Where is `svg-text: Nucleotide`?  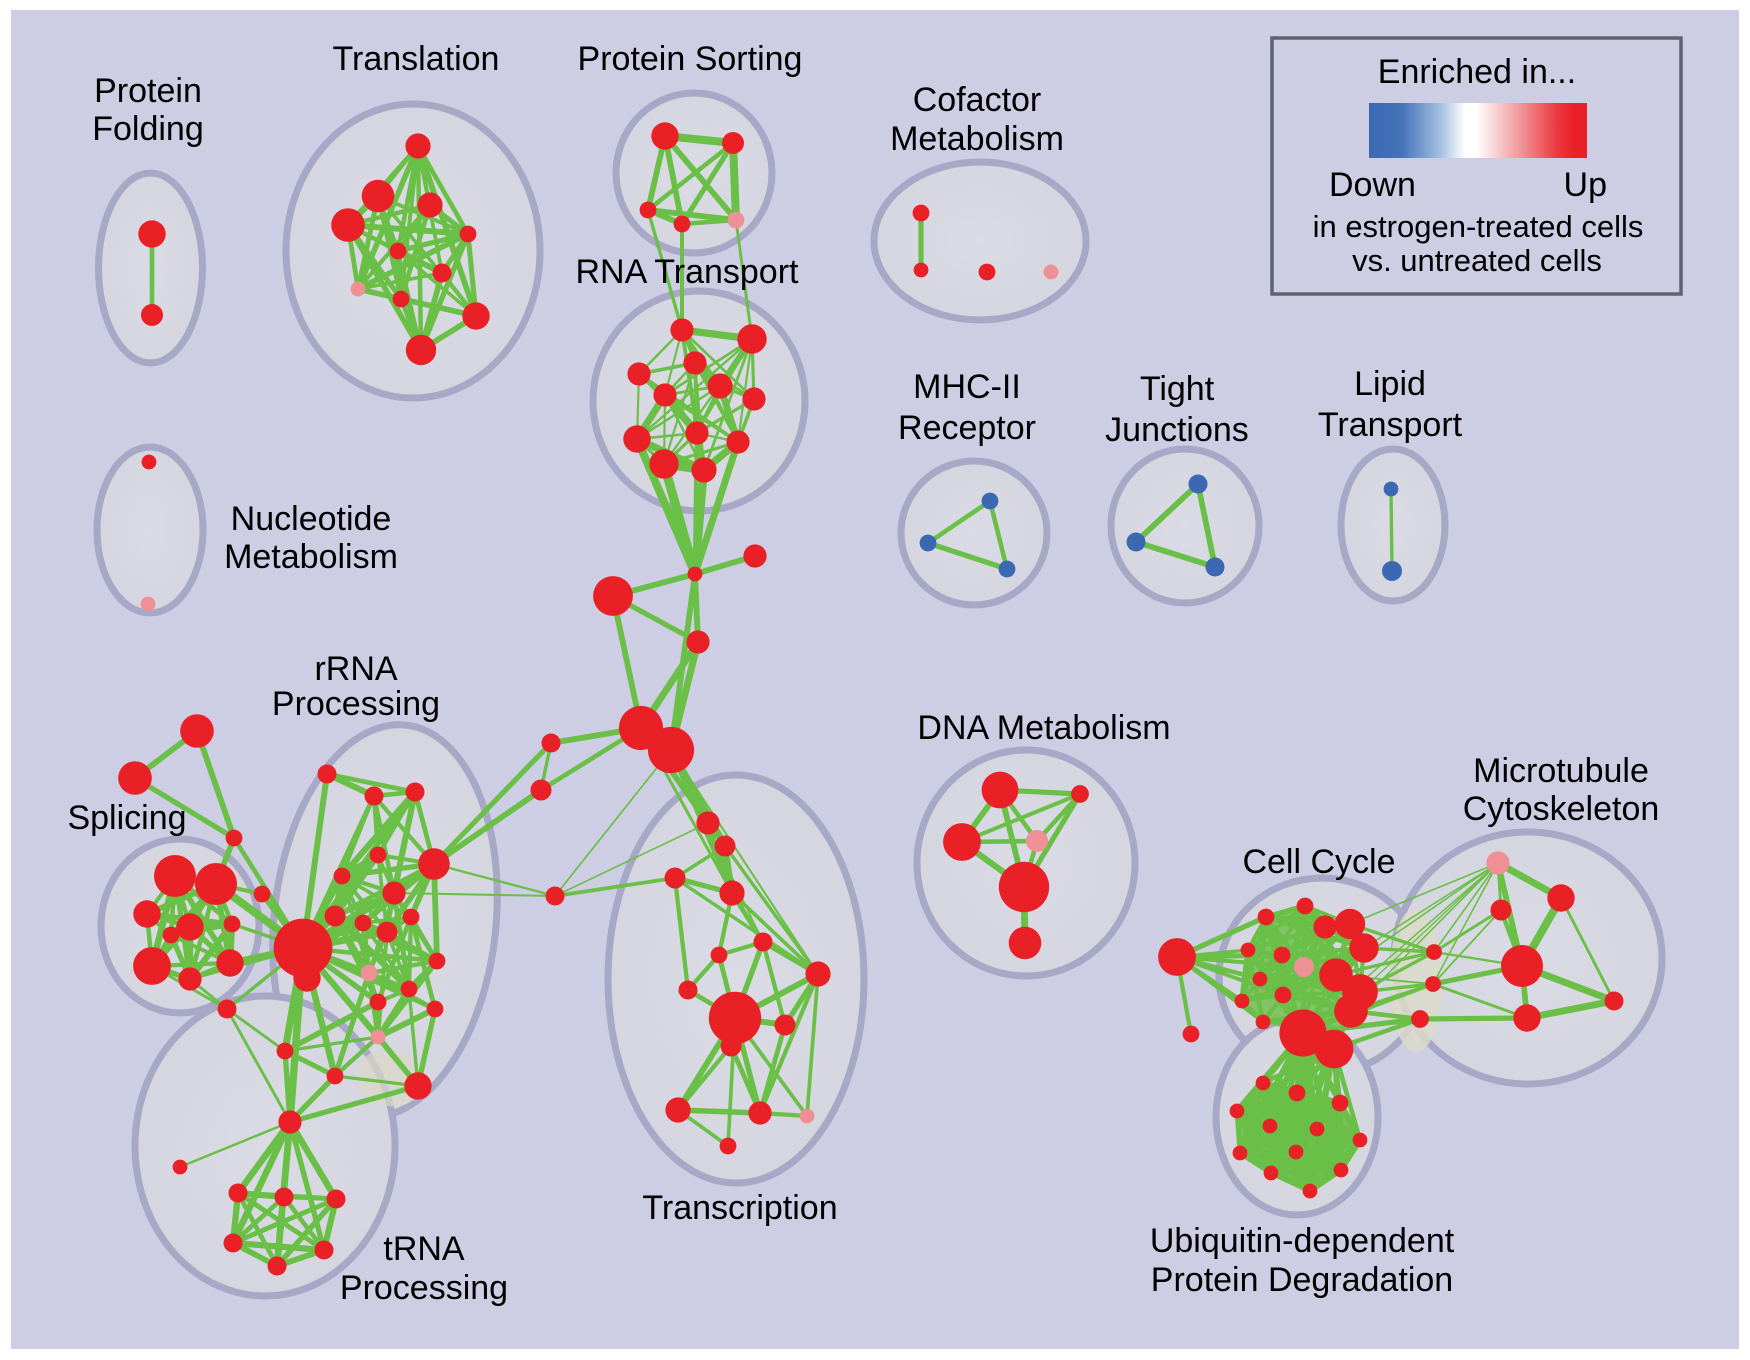
svg-text: Nucleotide is located at coordinates (311, 519).